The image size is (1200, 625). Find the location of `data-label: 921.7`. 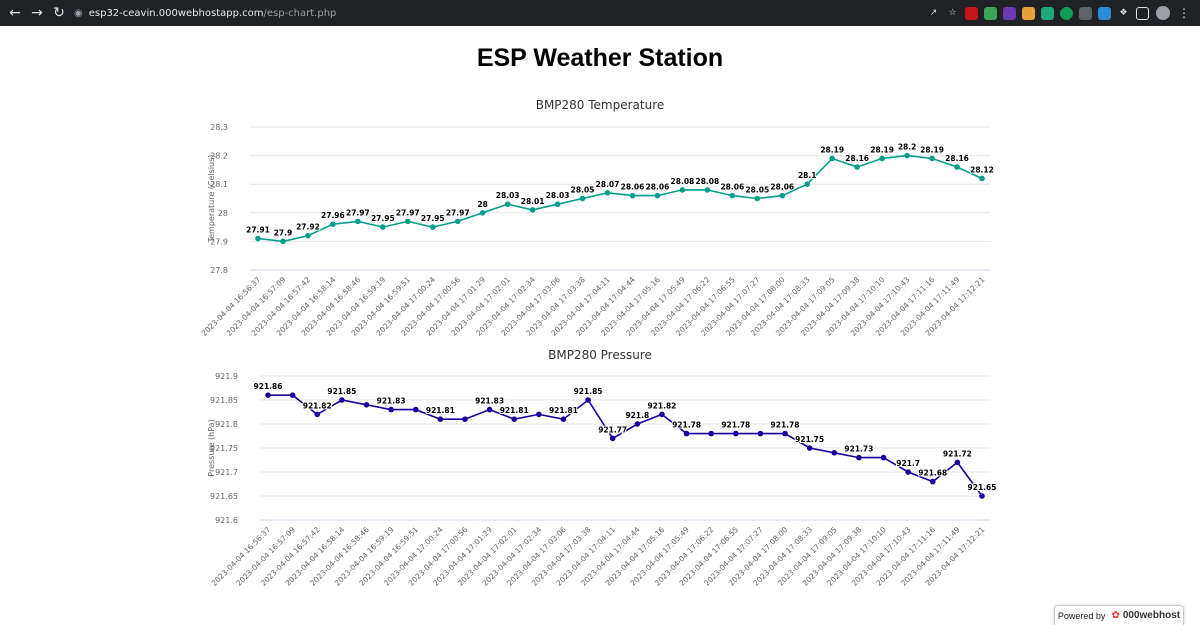

data-label: 921.7 is located at coordinates (908, 463).